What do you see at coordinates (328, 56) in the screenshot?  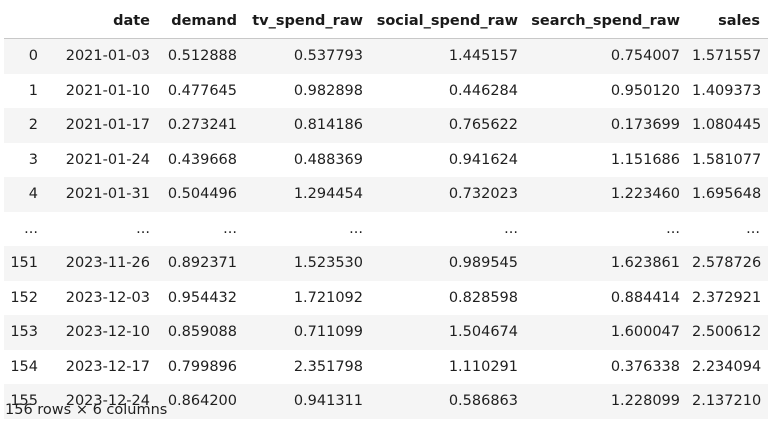 I see `cell-tv-spend-raw: 0.537793` at bounding box center [328, 56].